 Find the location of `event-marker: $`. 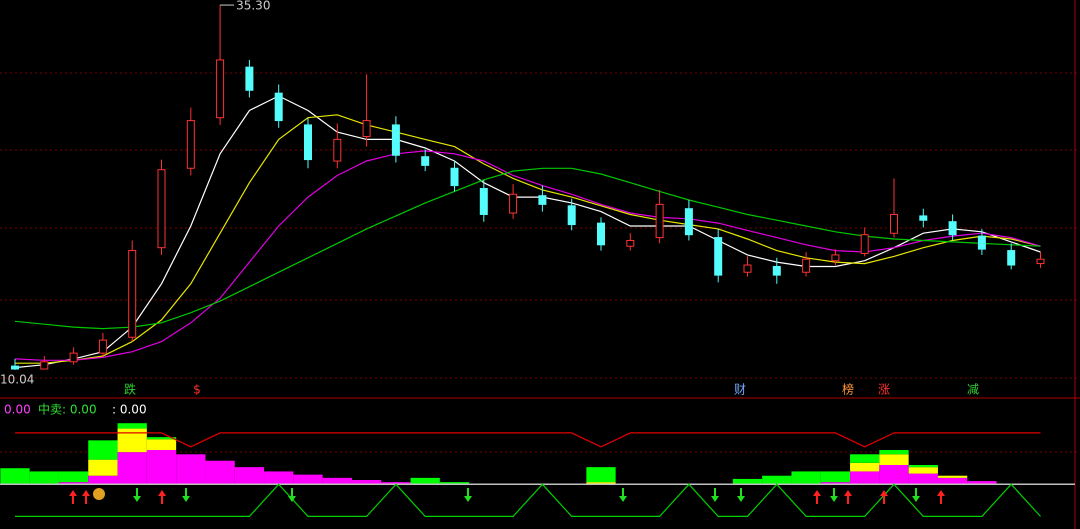

event-marker: $ is located at coordinates (197, 390).